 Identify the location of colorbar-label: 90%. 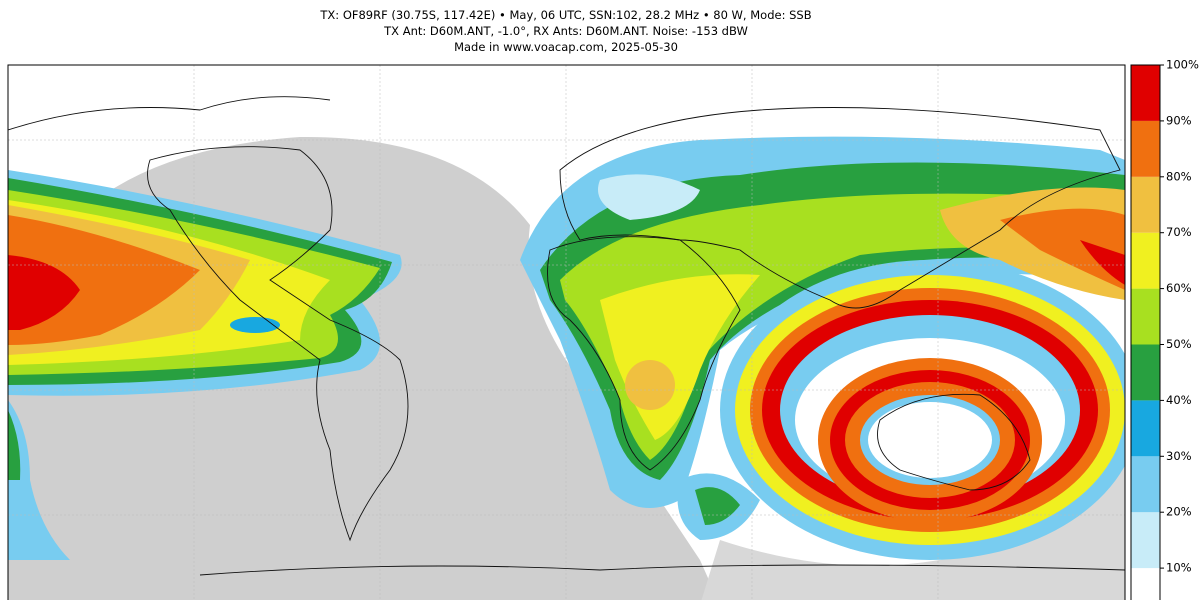
(1179, 120).